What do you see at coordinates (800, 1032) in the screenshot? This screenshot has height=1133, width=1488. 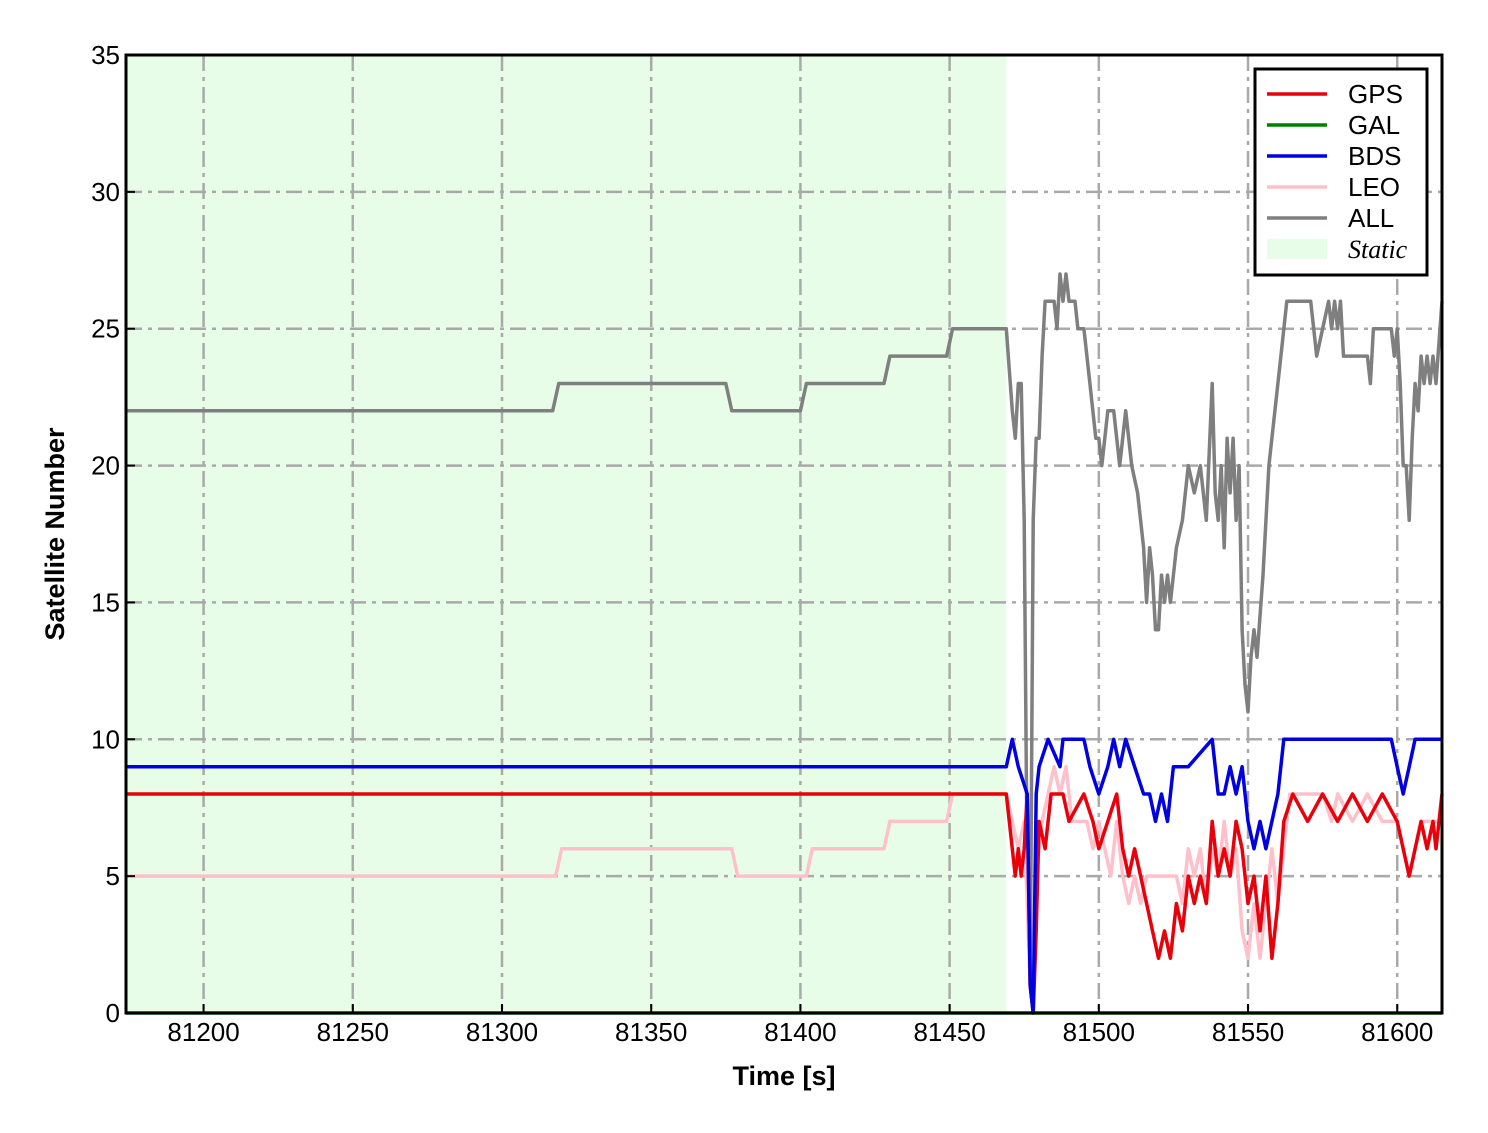 I see `x-tick-label: 81400` at bounding box center [800, 1032].